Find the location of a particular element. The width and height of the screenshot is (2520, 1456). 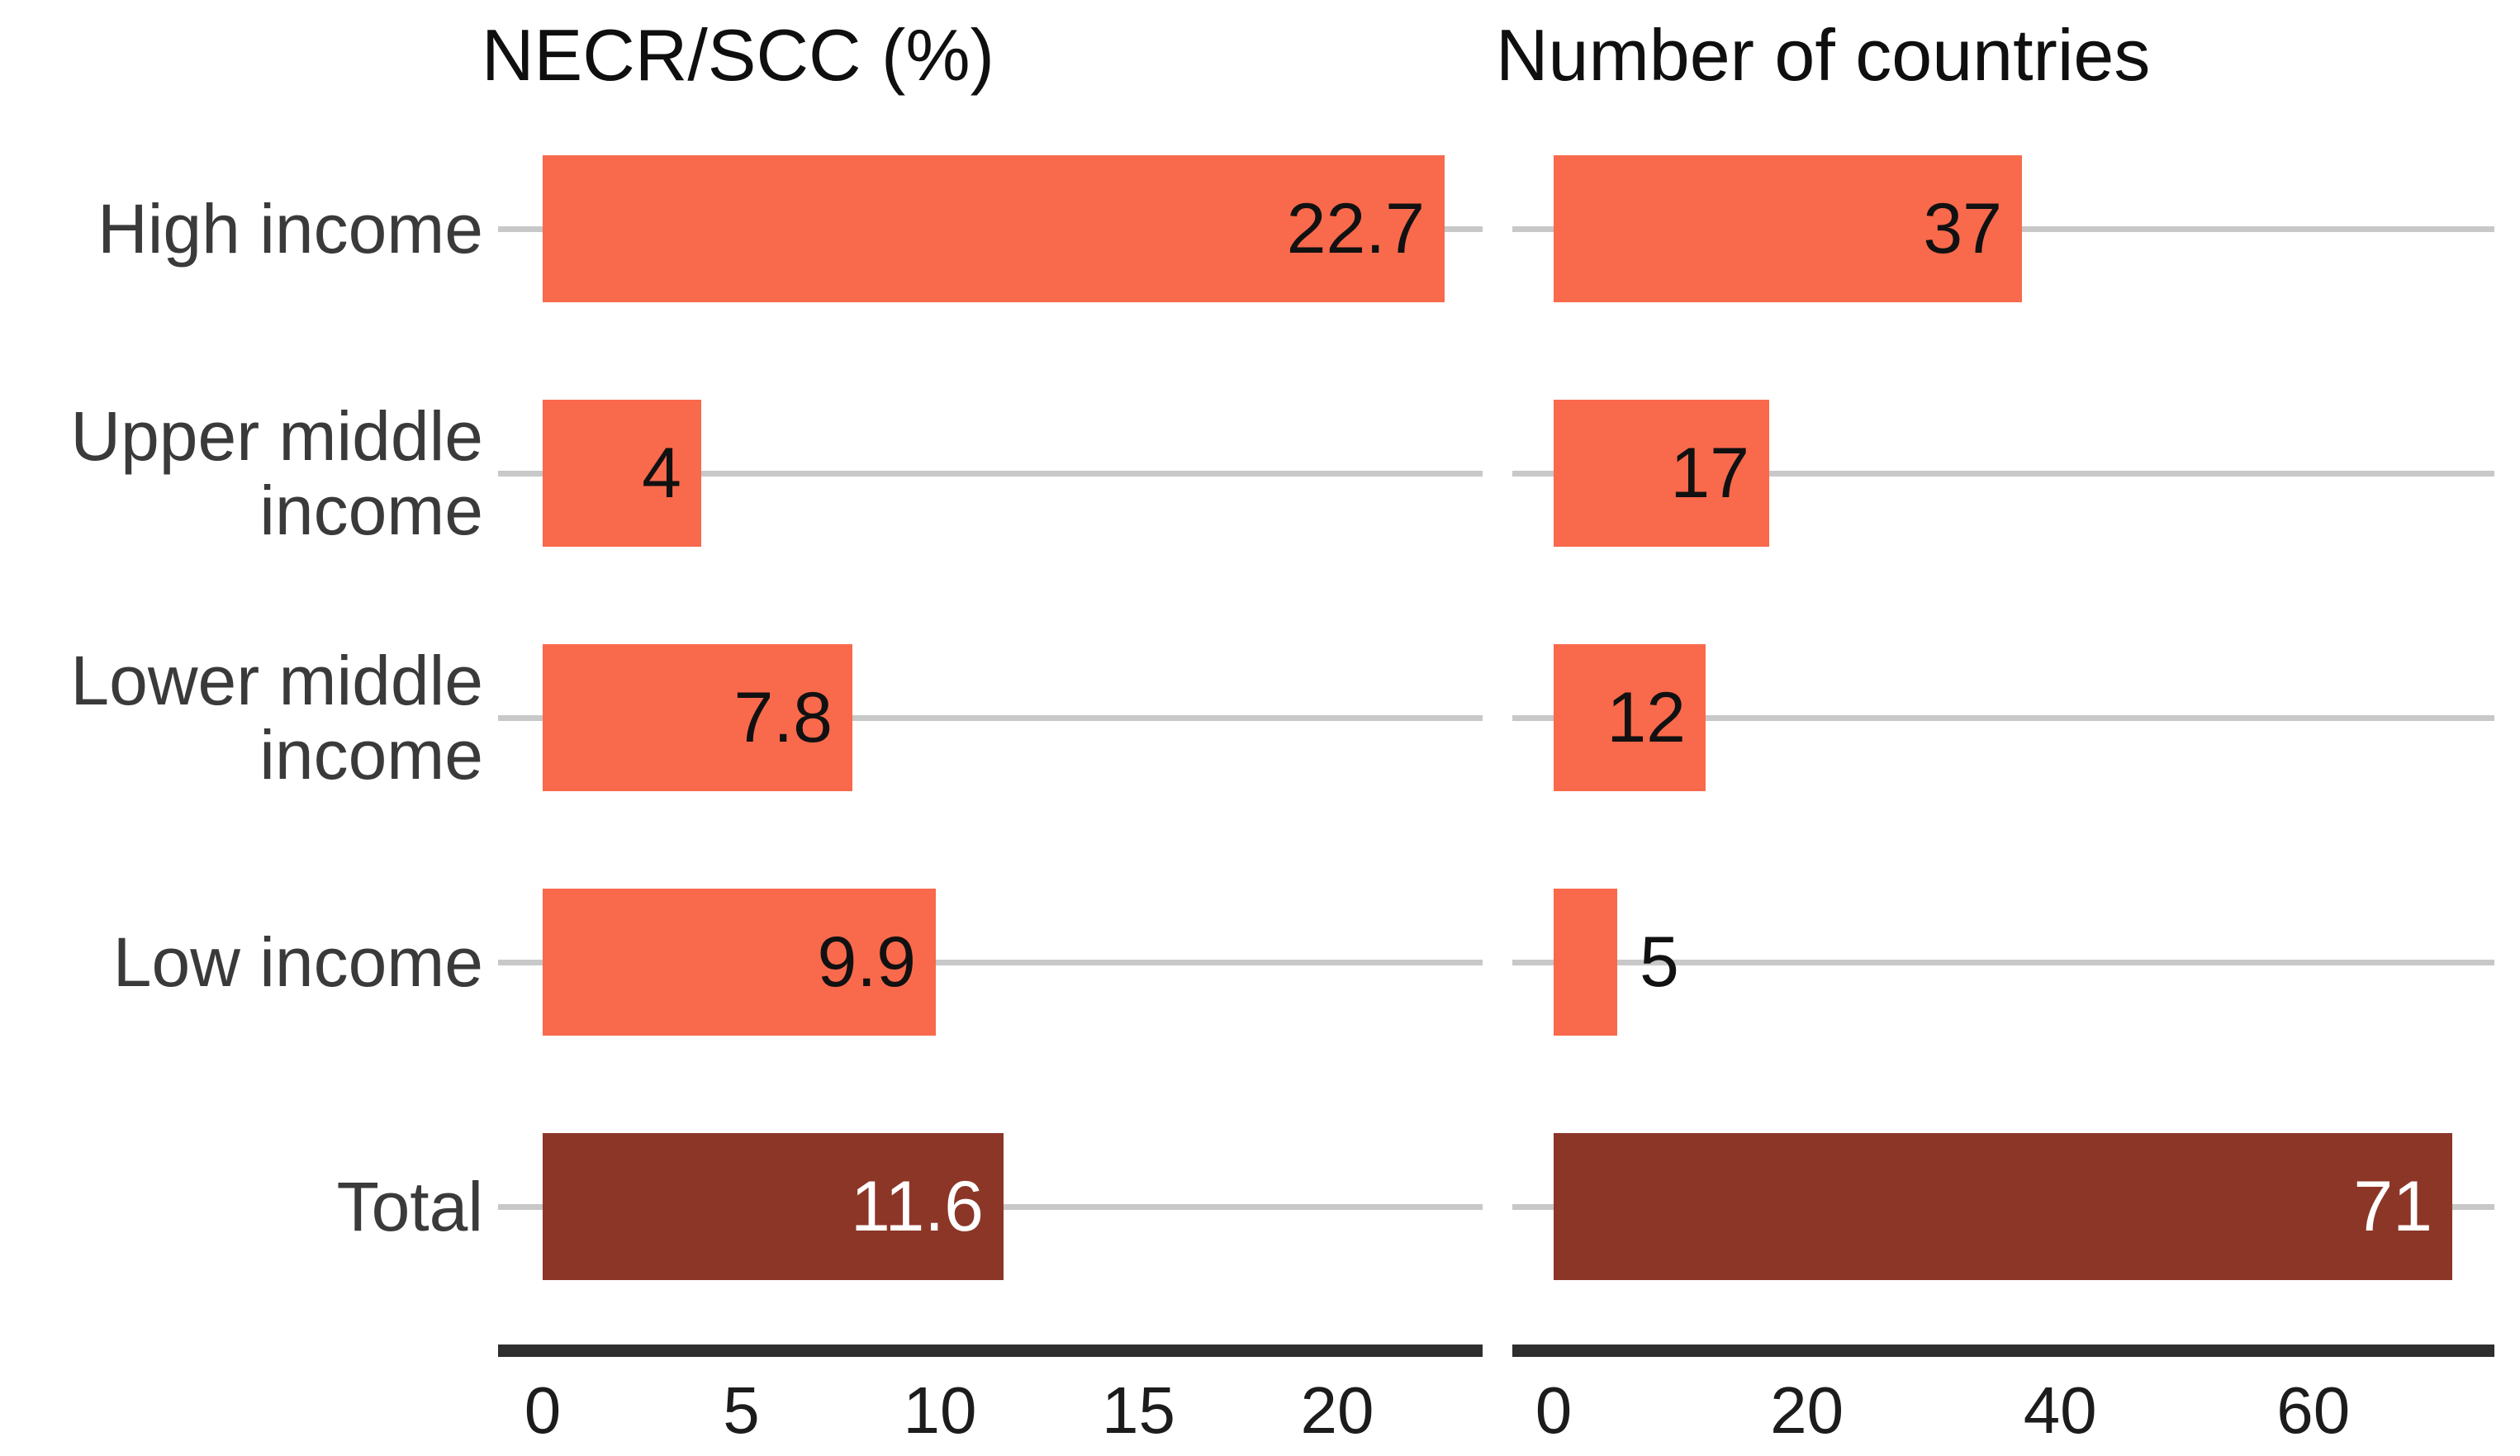

bar-value-label: 5 is located at coordinates (1659, 962).